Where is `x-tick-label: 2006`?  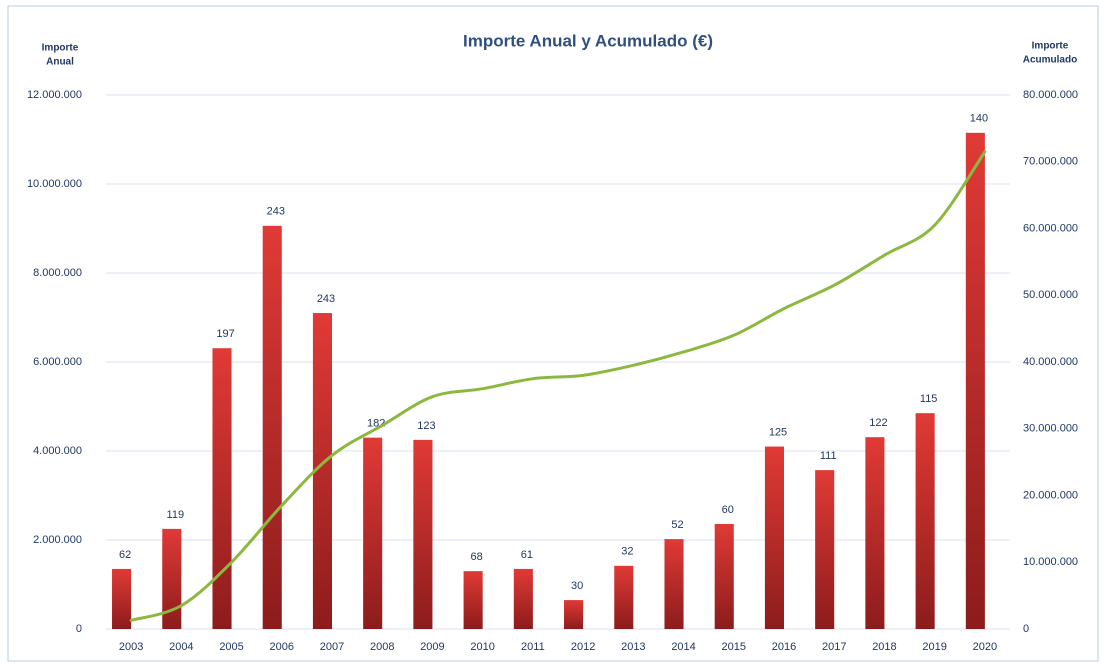
x-tick-label: 2006 is located at coordinates (282, 647).